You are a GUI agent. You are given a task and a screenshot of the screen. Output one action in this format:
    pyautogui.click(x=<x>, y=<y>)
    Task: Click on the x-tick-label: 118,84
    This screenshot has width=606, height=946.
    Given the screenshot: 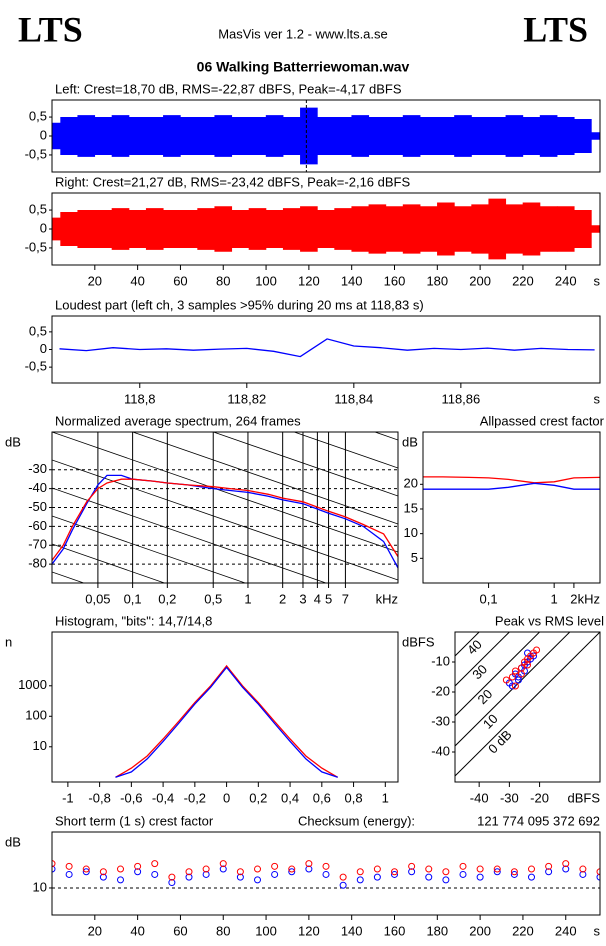 What is the action you would take?
    pyautogui.click(x=353, y=398)
    